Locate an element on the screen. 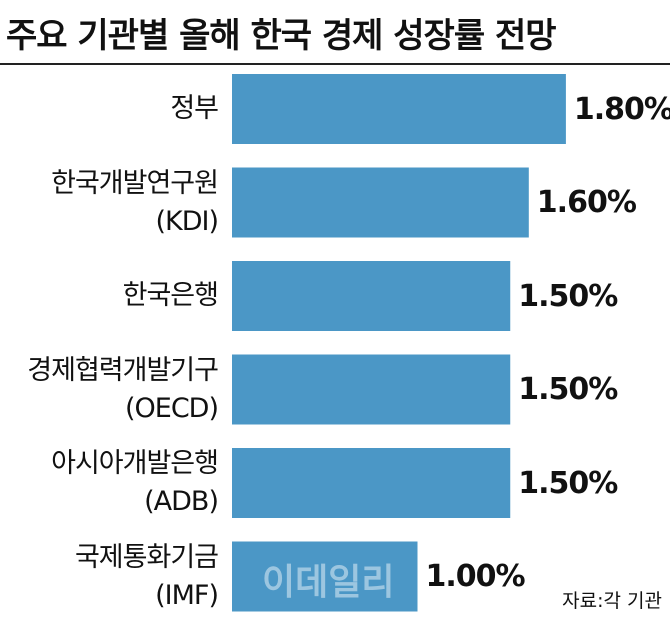  chart-title: 주요 기관별 올해 한국 경제 성장률 전망 is located at coordinates (281, 36).